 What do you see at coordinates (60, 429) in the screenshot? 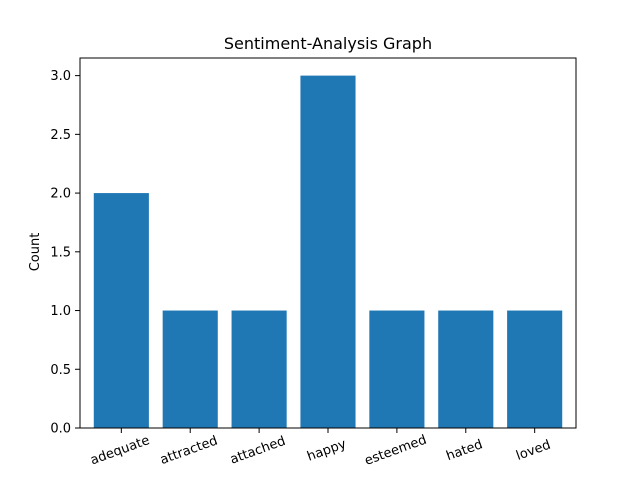
I see `y-tick-label: 0.0` at bounding box center [60, 429].